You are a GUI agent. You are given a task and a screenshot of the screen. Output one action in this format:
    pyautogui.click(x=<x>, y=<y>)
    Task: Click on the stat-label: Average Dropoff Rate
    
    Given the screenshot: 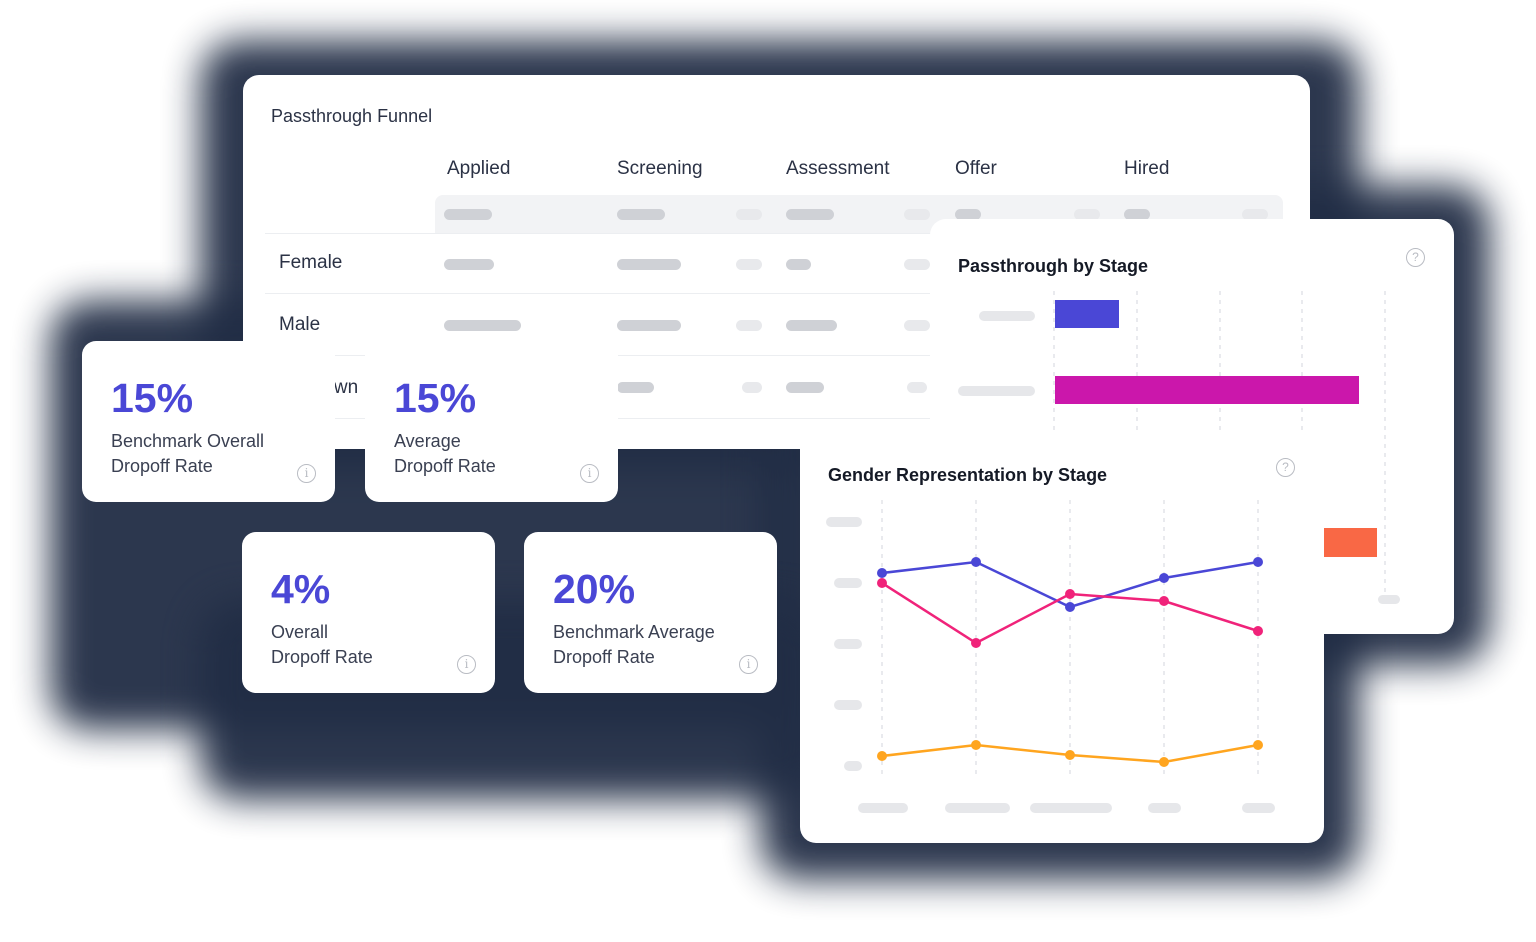 What is the action you would take?
    pyautogui.click(x=445, y=453)
    